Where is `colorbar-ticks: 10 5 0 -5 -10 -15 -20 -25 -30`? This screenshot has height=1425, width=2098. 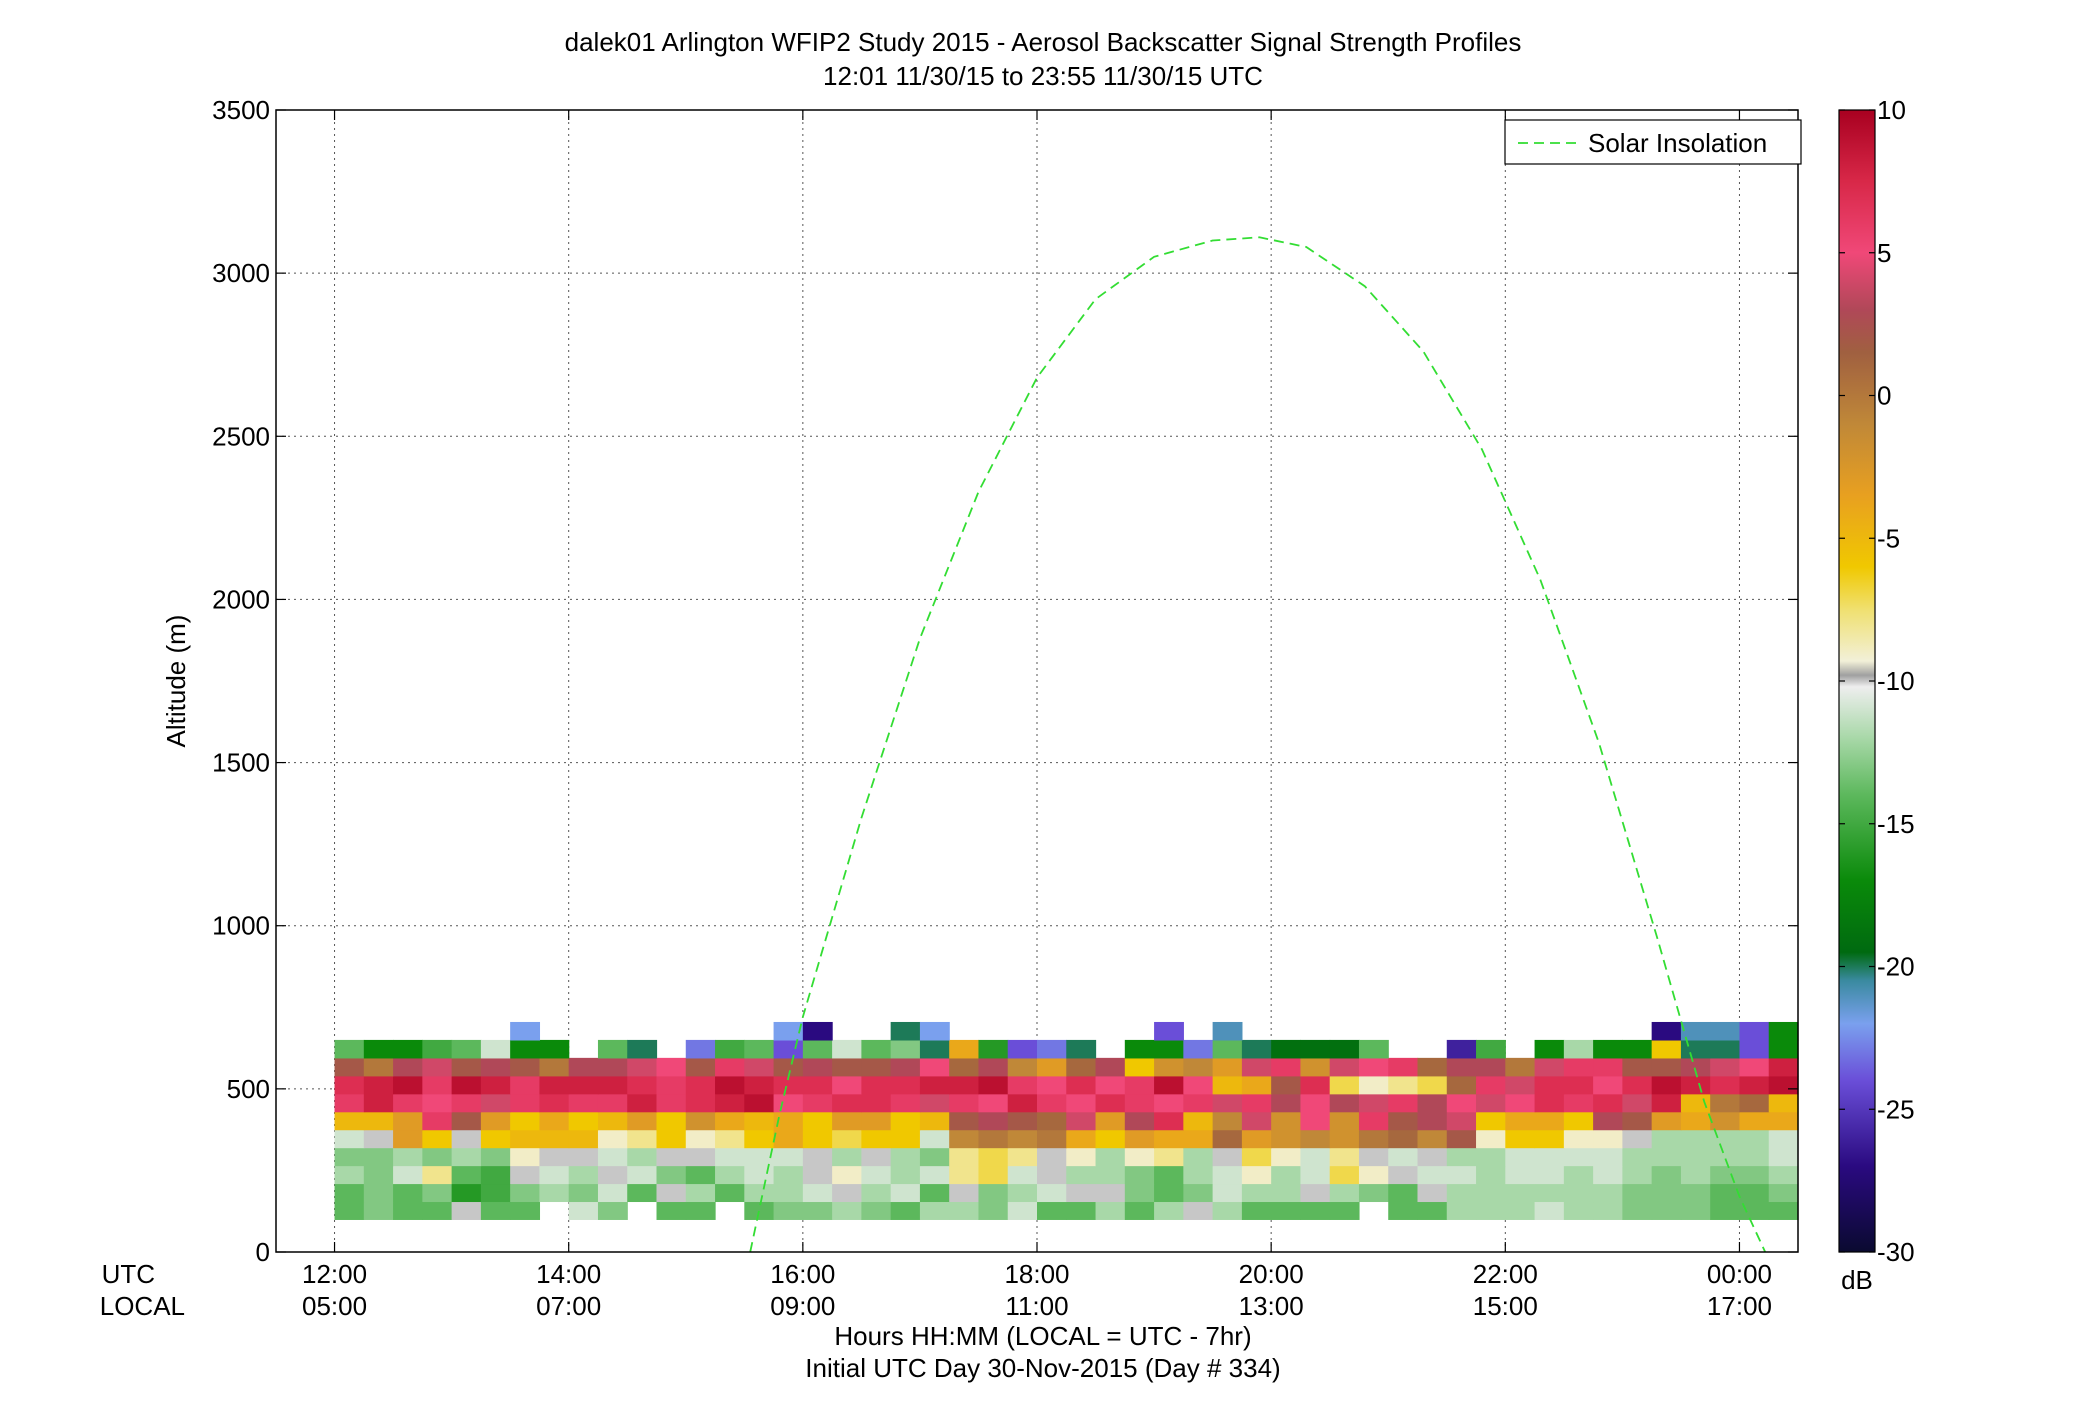
colorbar-ticks: 10 5 0 -5 -10 -15 -20 -25 -30 is located at coordinates (1877, 681).